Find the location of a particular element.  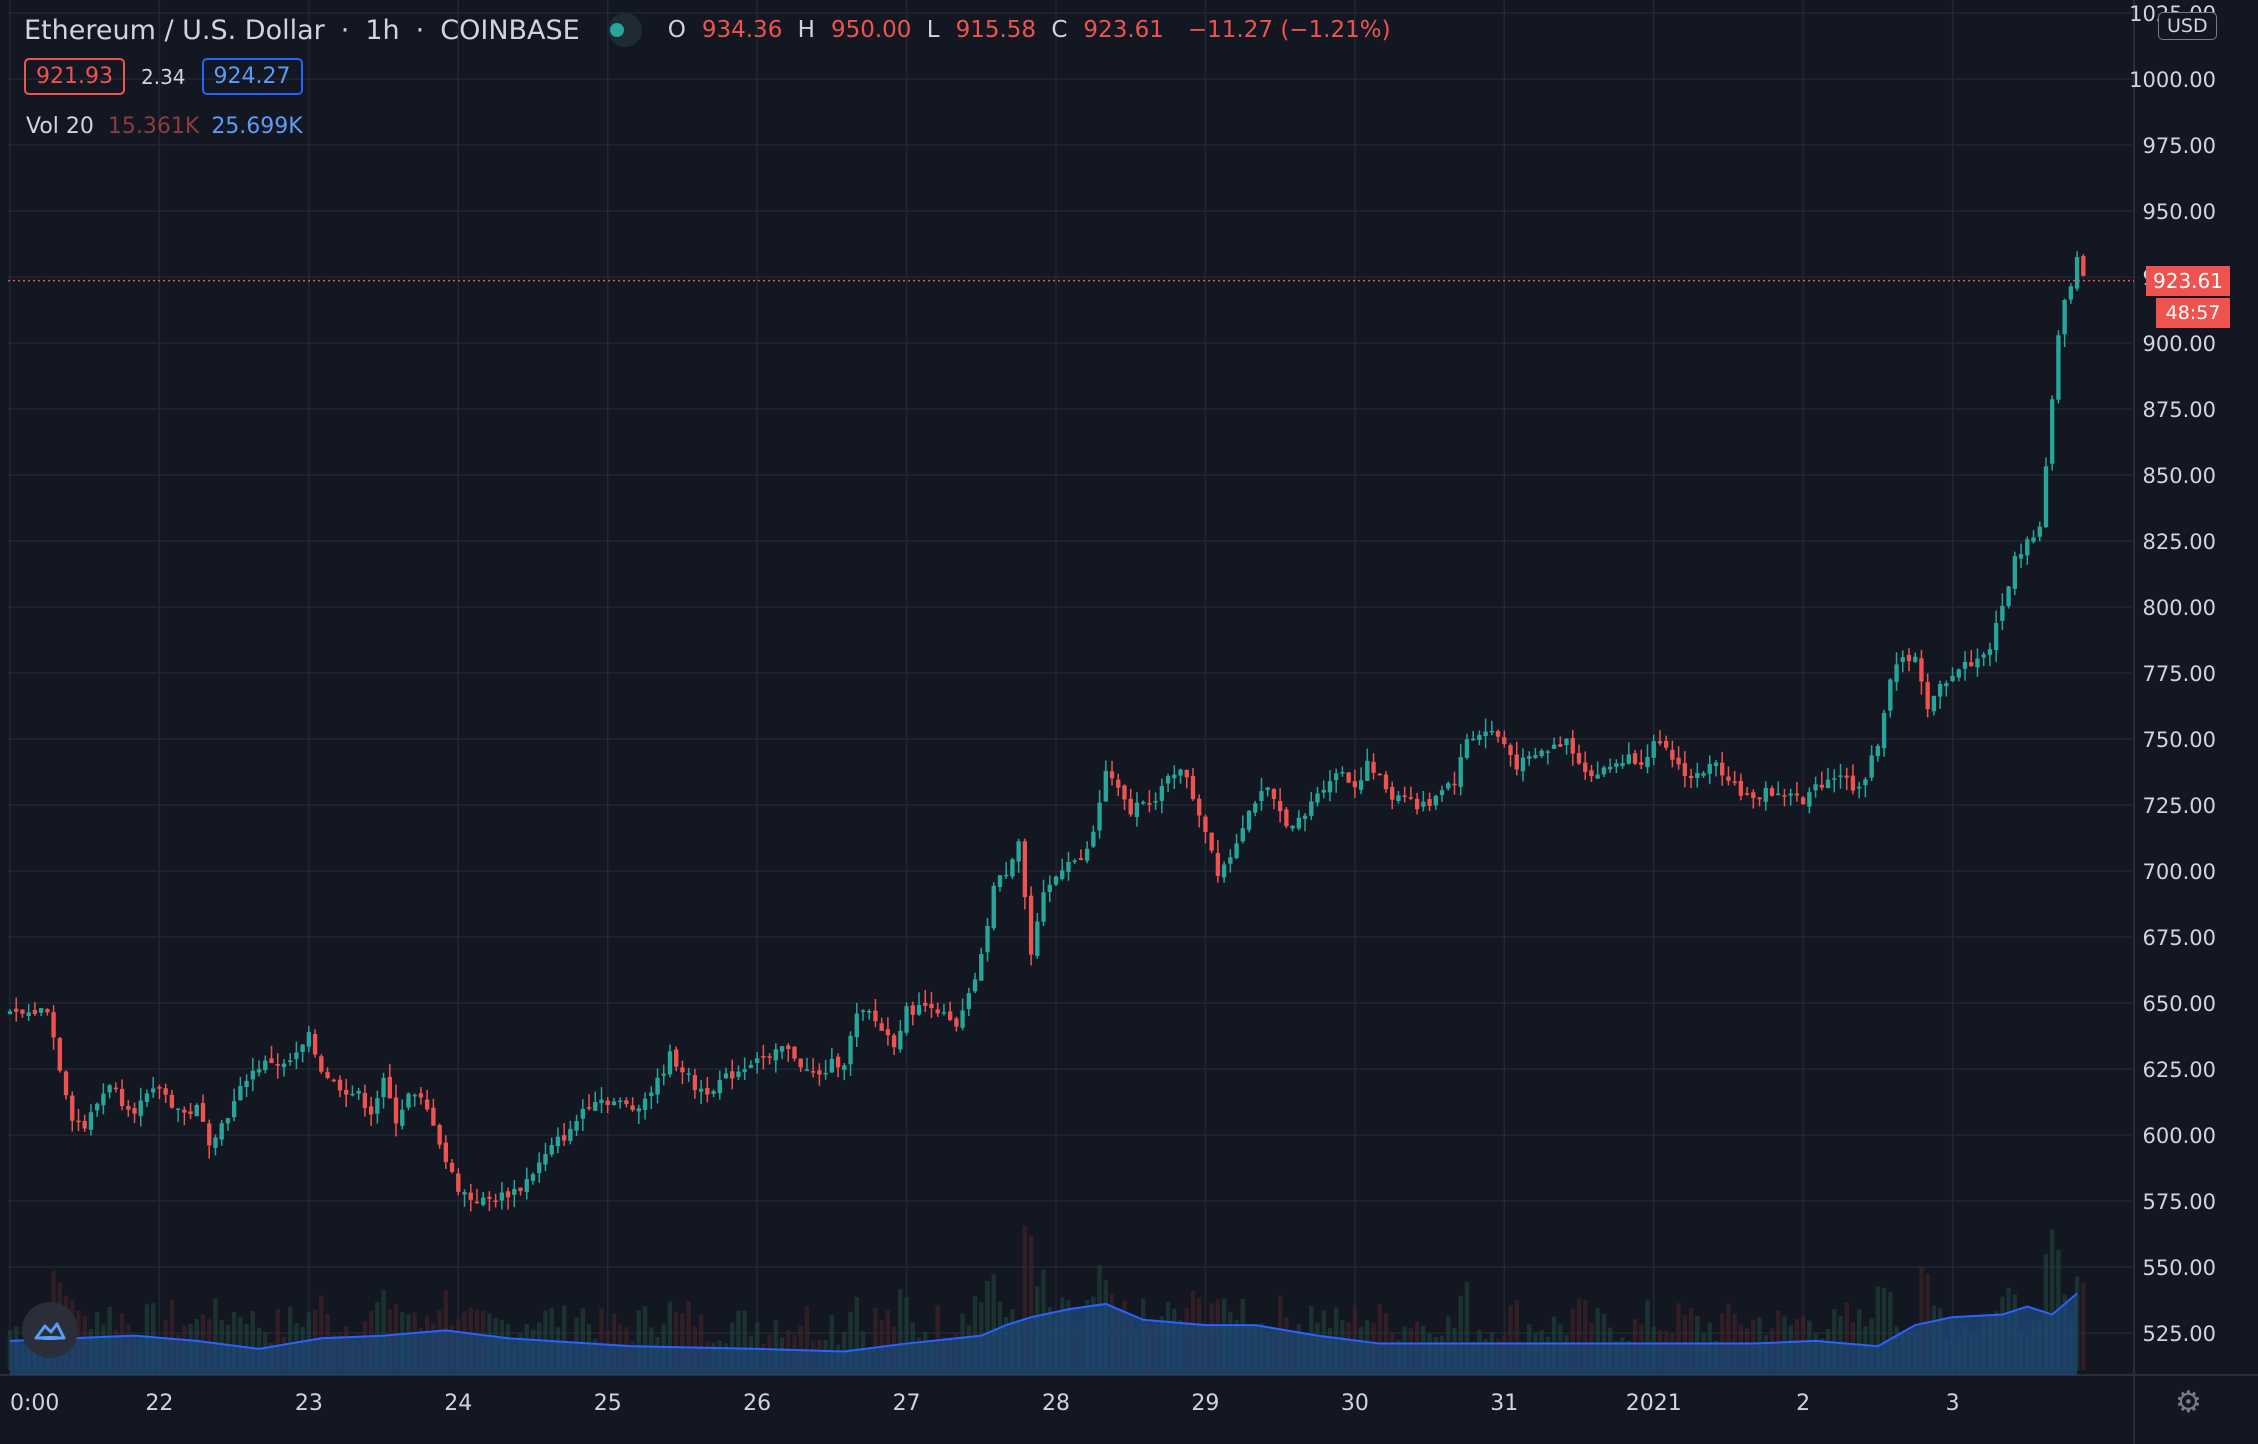

volume-indicator-label: Vol 20 is located at coordinates (60, 126).